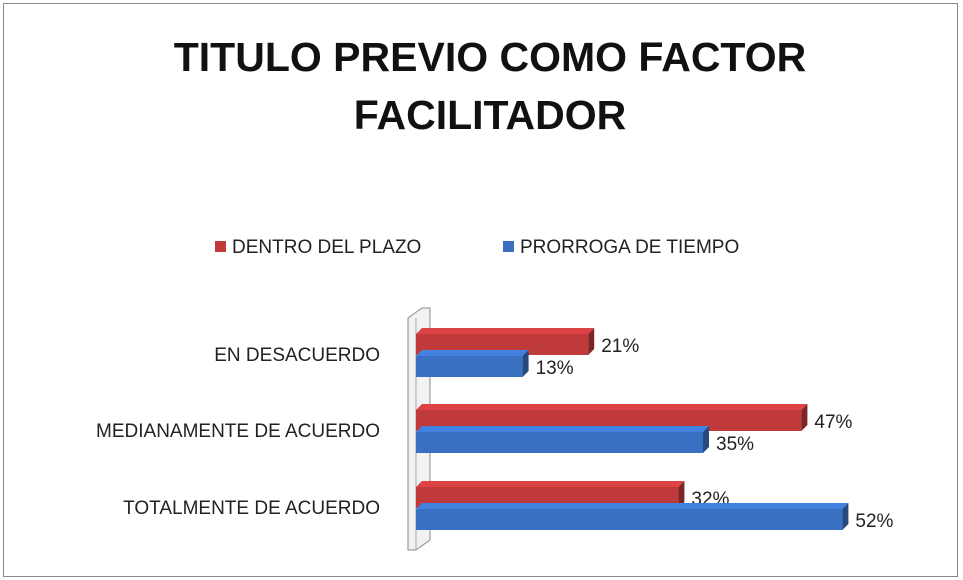 The height and width of the screenshot is (580, 963). What do you see at coordinates (874, 521) in the screenshot?
I see `data-label: 52%` at bounding box center [874, 521].